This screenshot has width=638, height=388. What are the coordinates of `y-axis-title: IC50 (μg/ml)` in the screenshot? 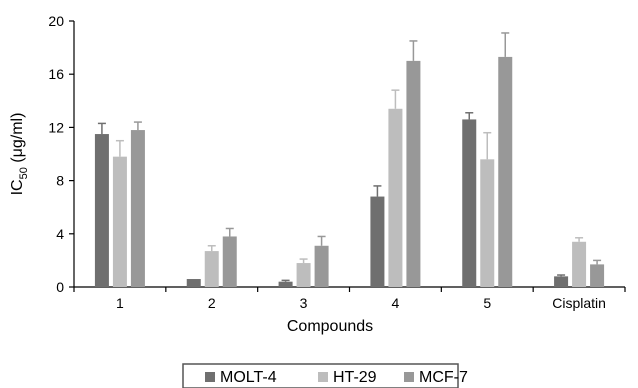 It's located at (19, 154).